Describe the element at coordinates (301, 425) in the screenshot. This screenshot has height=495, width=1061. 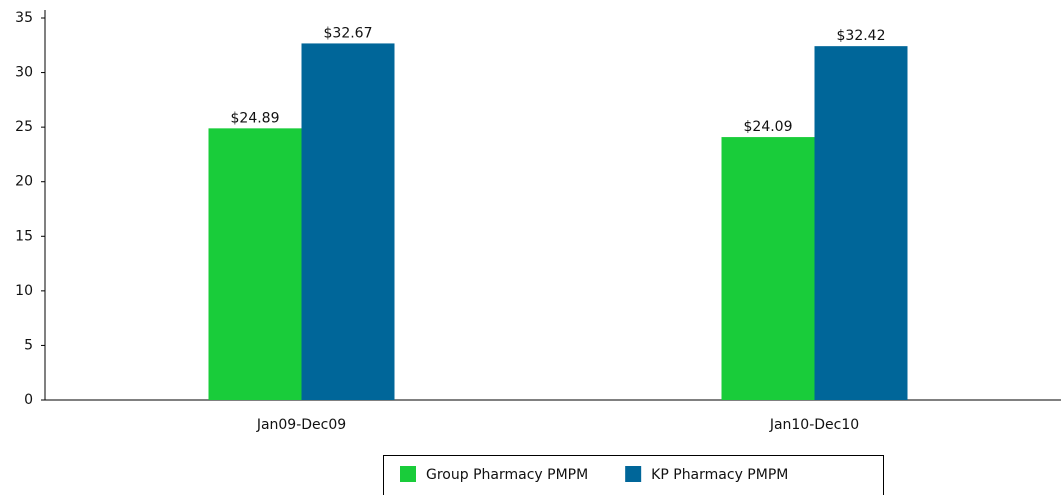
I see `x-tick-label: Jan09-Dec09` at that location.